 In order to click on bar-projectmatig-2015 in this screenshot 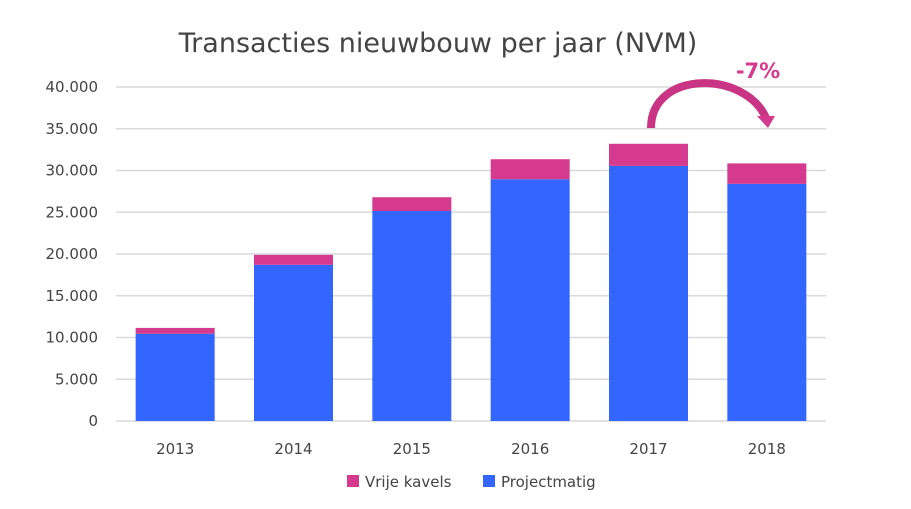, I will do `click(412, 315)`.